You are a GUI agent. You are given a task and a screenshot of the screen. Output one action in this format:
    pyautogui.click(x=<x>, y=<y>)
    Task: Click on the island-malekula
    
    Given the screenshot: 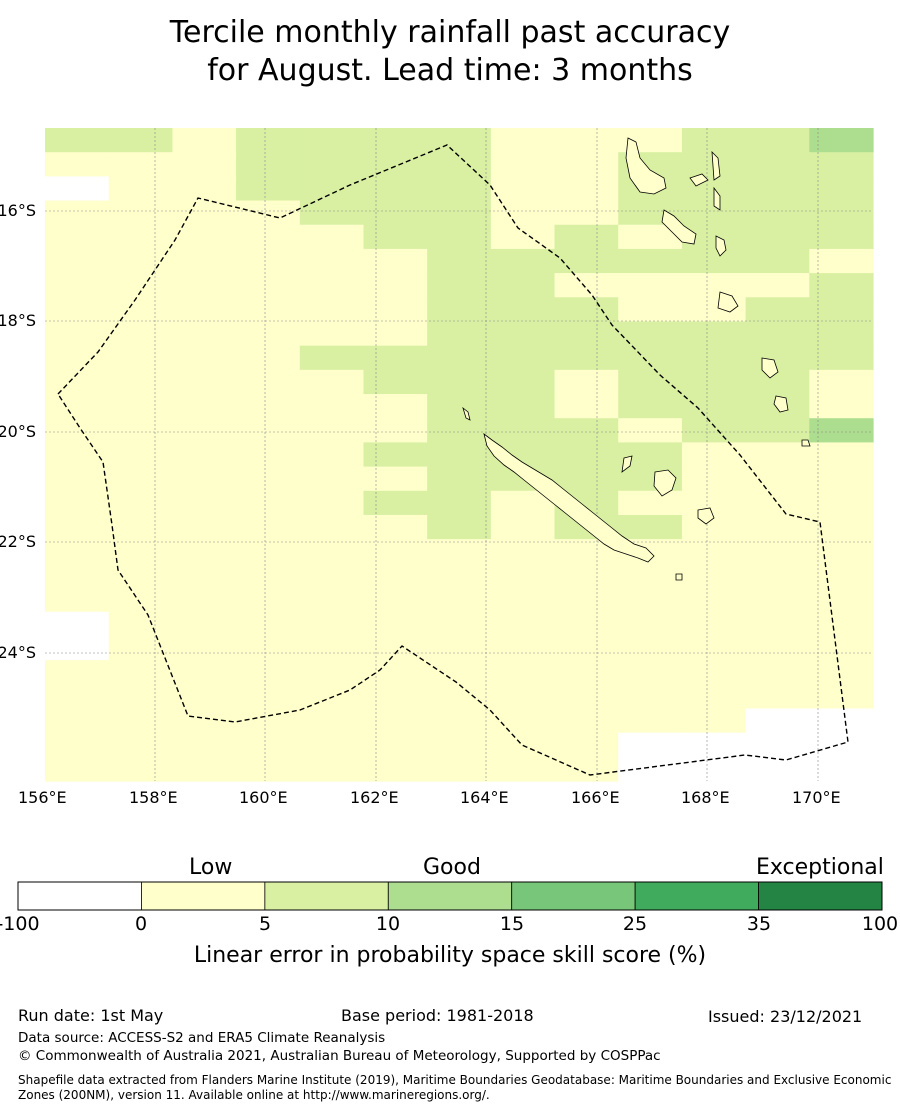 What is the action you would take?
    pyautogui.click(x=679, y=227)
    